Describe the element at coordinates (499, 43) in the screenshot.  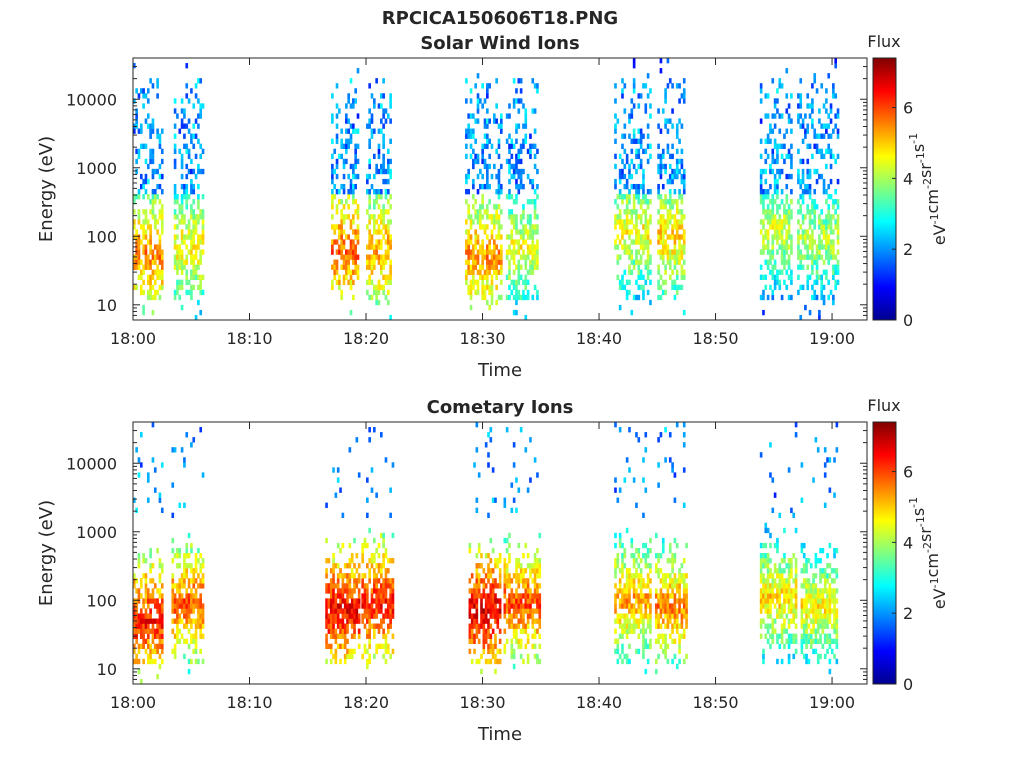
I see `solar-wind-title: Solar Wind Ions` at that location.